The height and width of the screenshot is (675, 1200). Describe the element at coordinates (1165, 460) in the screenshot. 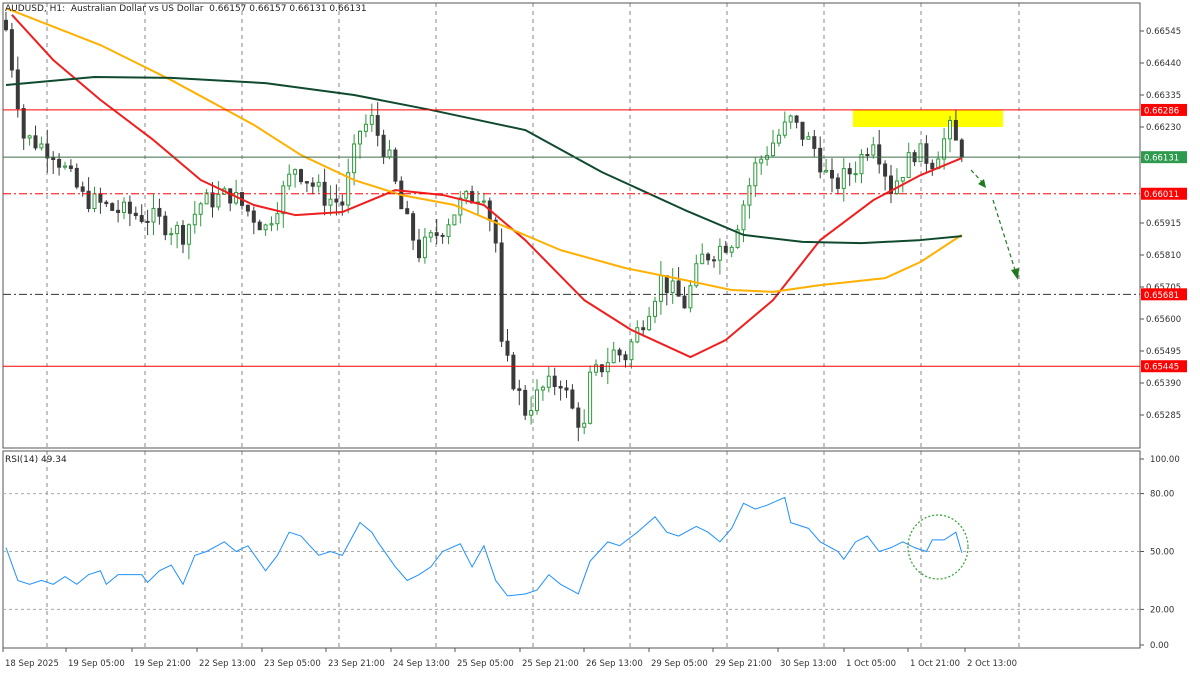

I see `rsi-tick-label: 100.00` at that location.